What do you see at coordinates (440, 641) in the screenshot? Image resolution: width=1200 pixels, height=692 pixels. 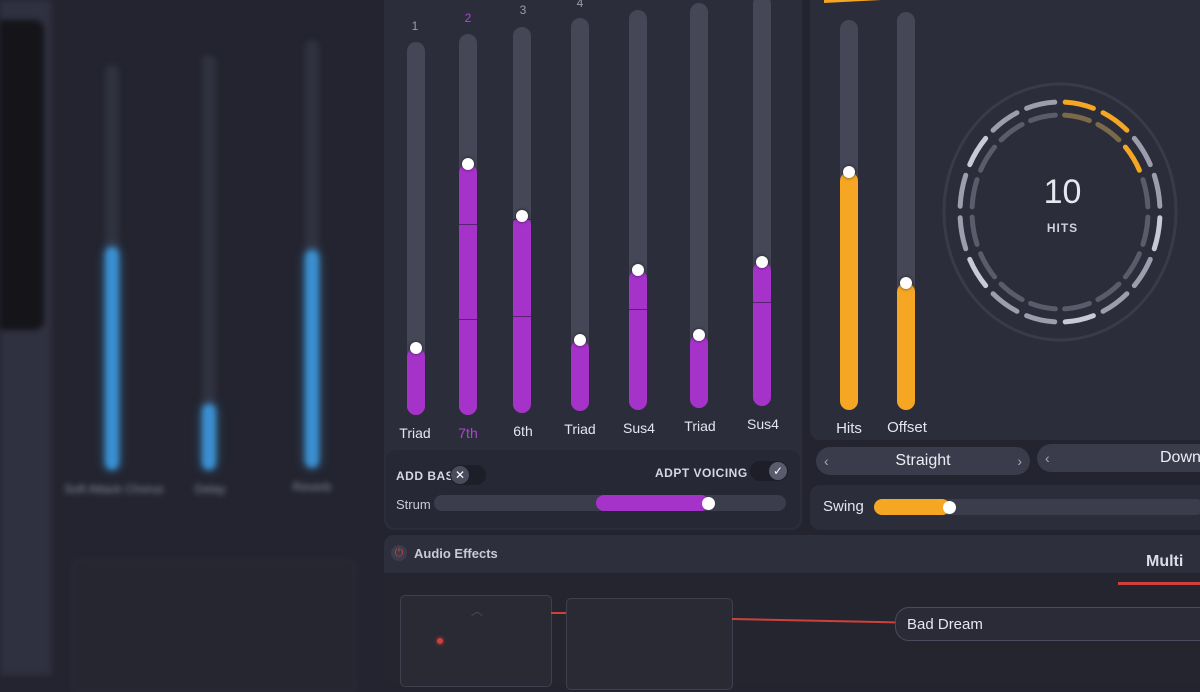 I see `active-indicator` at bounding box center [440, 641].